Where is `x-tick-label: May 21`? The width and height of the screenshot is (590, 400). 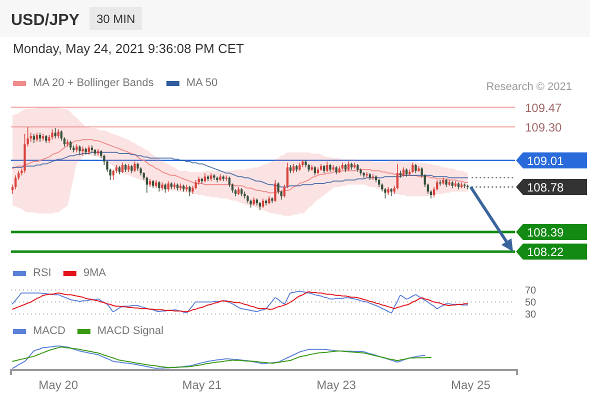
x-tick-label: May 21 is located at coordinates (202, 385).